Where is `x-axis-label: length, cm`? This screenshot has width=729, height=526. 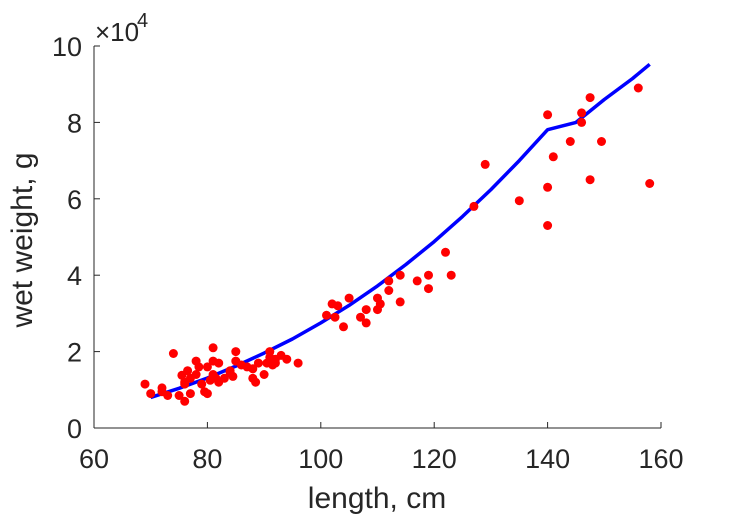
x-axis-label: length, cm is located at coordinates (377, 498).